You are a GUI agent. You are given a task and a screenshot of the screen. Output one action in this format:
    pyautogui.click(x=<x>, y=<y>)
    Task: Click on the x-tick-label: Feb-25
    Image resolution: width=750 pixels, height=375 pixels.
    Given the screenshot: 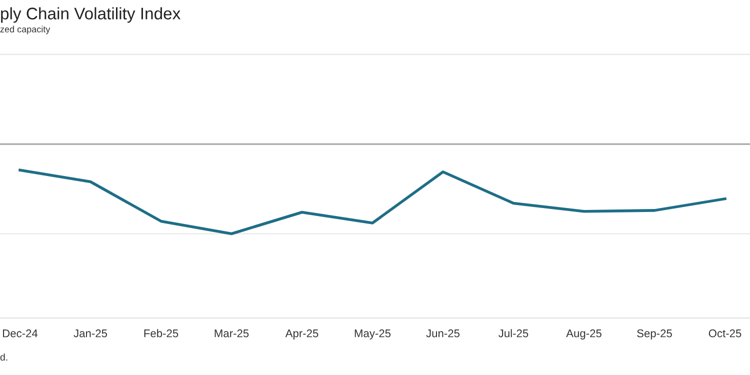 What is the action you would take?
    pyautogui.click(x=161, y=333)
    